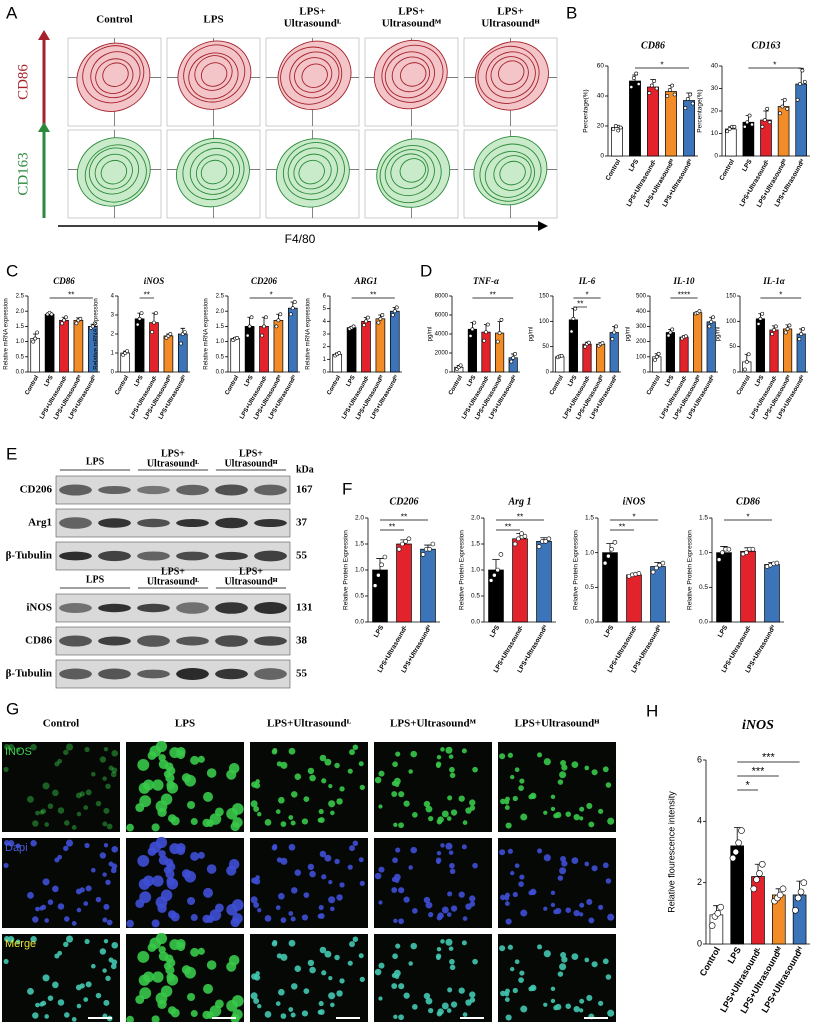 The image size is (816, 1022). Describe the element at coordinates (548, 373) in the screenshot. I see `y-tick-label: 0` at that location.